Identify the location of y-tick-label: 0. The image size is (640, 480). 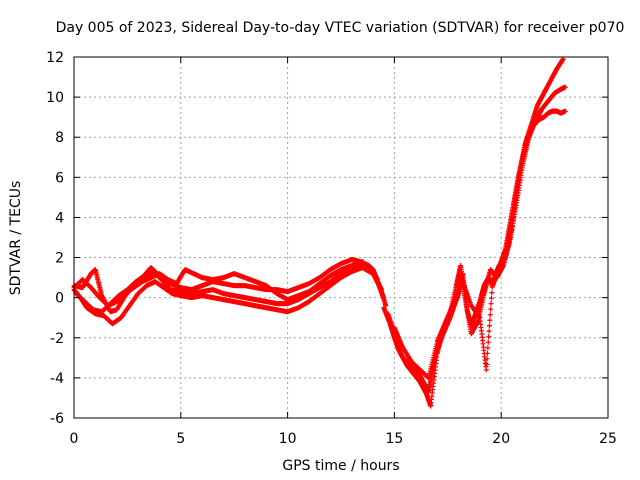
(59, 299).